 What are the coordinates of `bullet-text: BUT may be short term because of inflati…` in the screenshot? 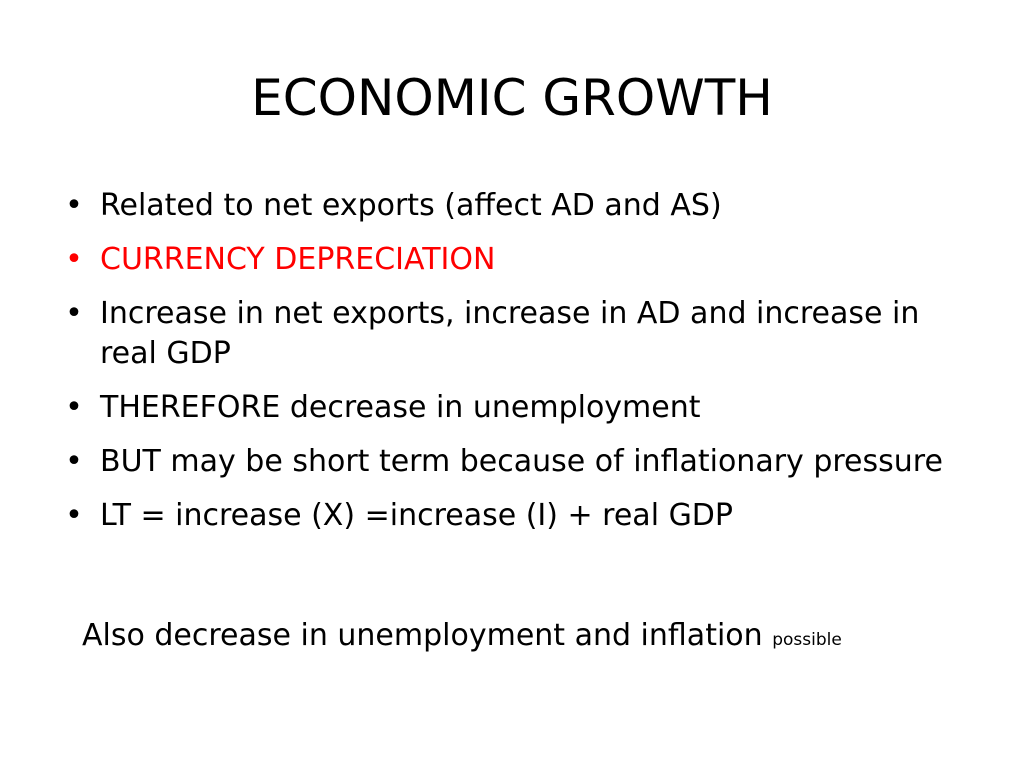 It's located at (521, 461).